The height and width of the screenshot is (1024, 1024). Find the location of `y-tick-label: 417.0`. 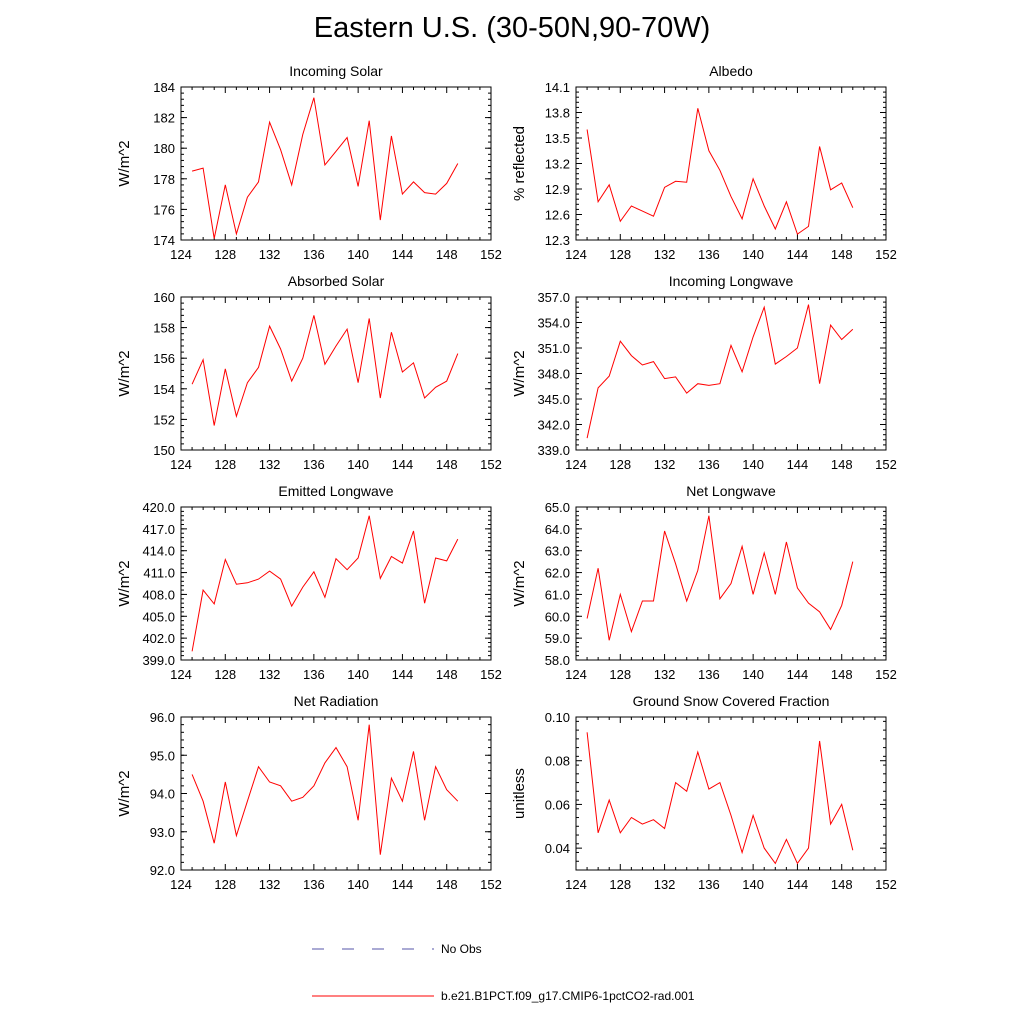

y-tick-label: 417.0 is located at coordinates (158, 529).